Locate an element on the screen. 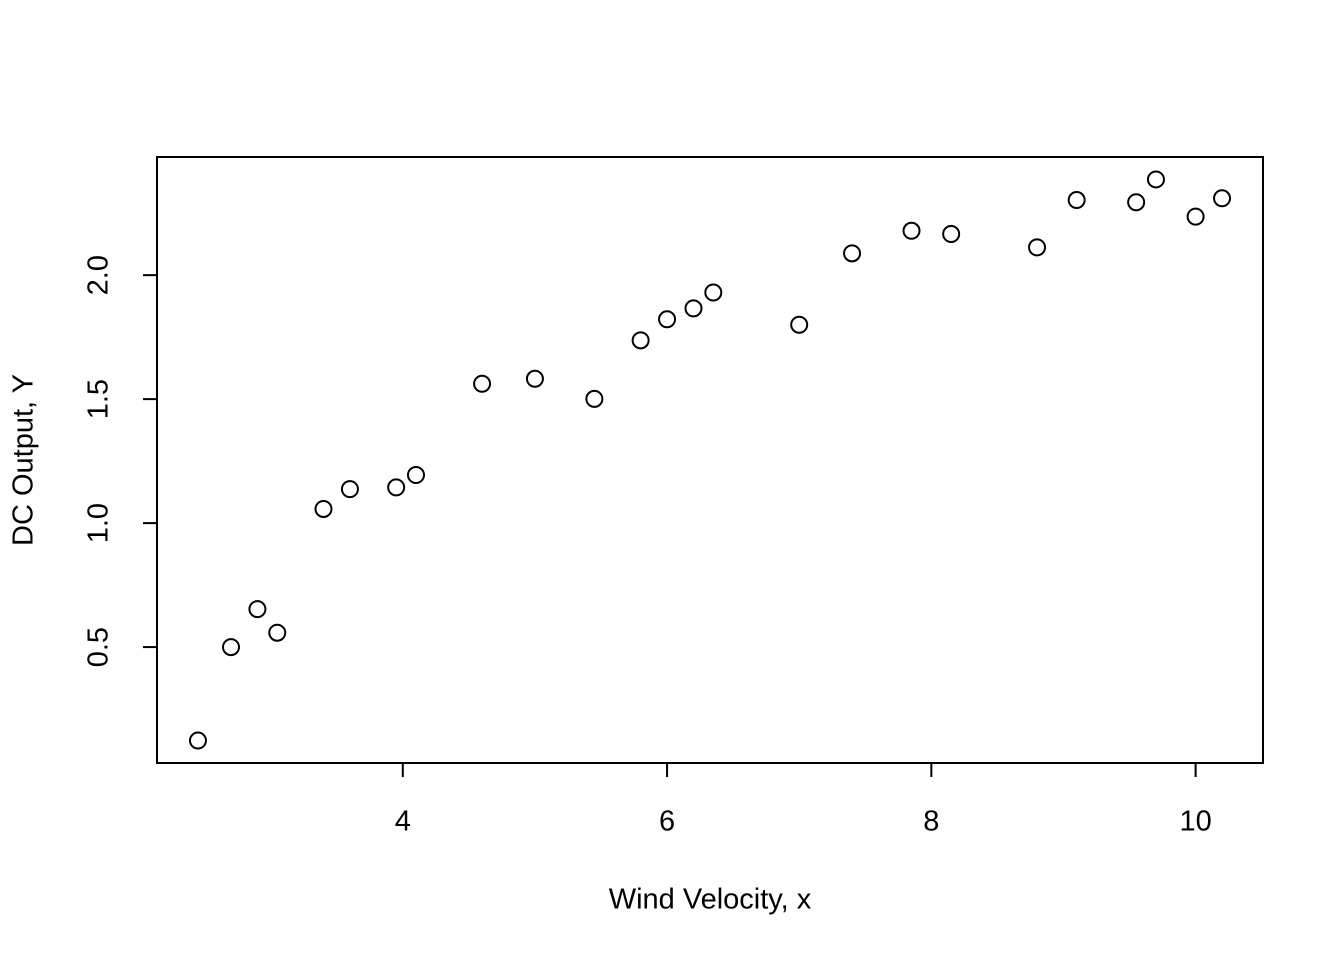 This screenshot has width=1344, height=960. y-tick-label: 2.0 is located at coordinates (99, 275).